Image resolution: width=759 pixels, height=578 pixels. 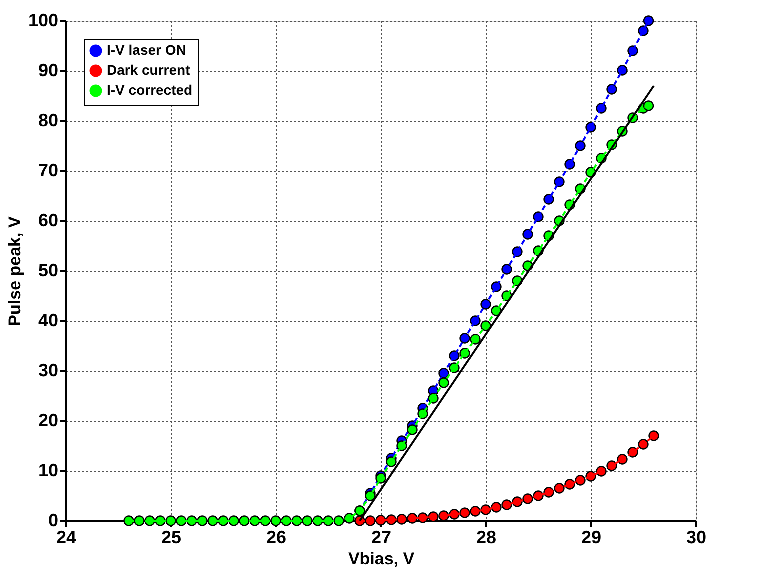 What do you see at coordinates (53, 520) in the screenshot?
I see `y-tick-label: 0` at bounding box center [53, 520].